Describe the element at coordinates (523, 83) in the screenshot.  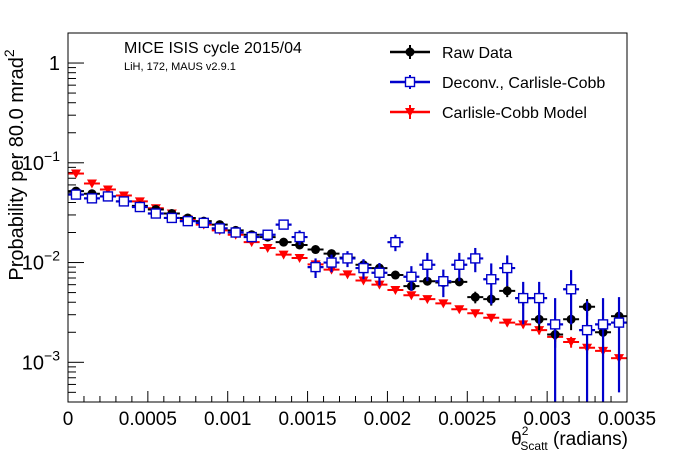
I see `legend-label: Deconv., Carlisle-Cobb` at that location.